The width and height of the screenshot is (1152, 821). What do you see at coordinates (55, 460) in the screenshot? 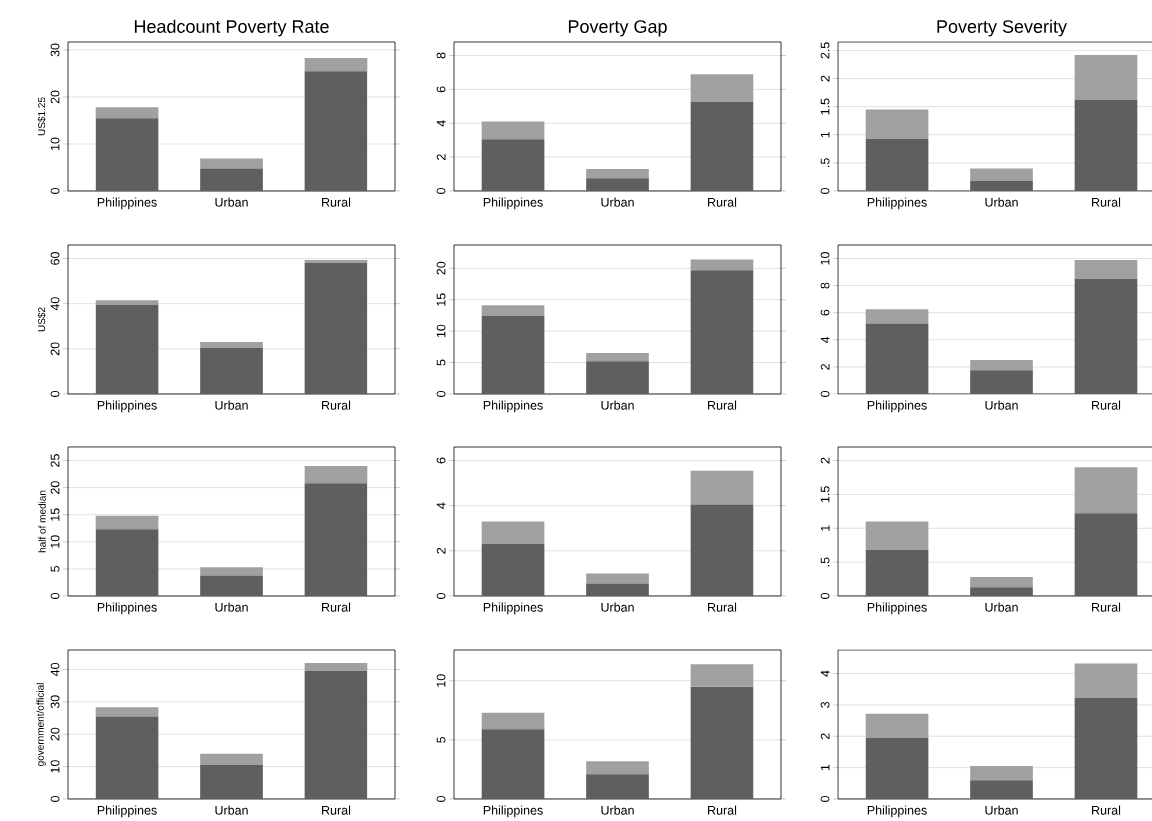
I see `y-tick-label: 25` at bounding box center [55, 460].